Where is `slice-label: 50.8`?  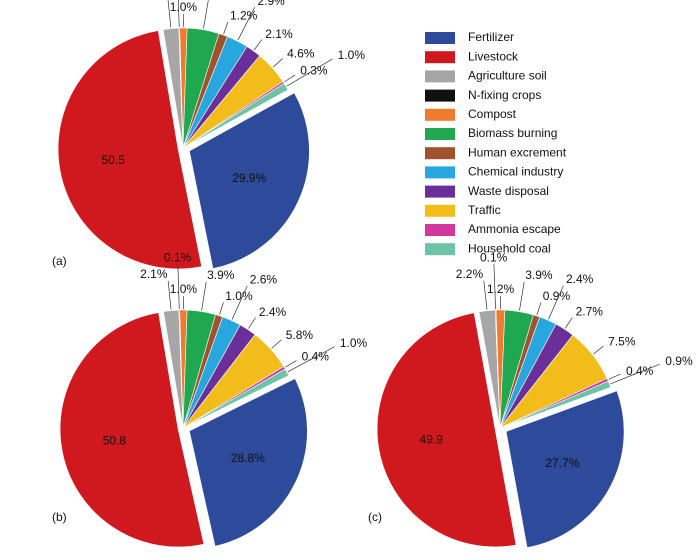
slice-label: 50.8 is located at coordinates (115, 441).